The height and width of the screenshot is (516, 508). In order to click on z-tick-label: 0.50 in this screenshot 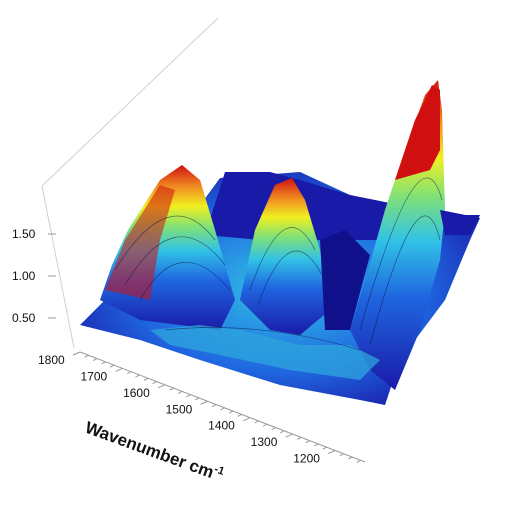, I will do `click(24, 318)`.